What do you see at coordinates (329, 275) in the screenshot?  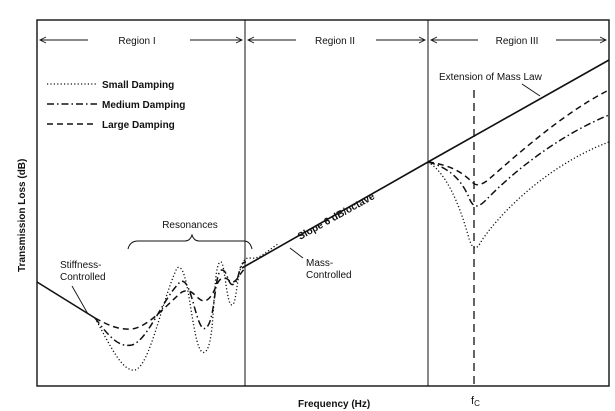 I see `mass-controlled-label-line2: Controlled` at bounding box center [329, 275].